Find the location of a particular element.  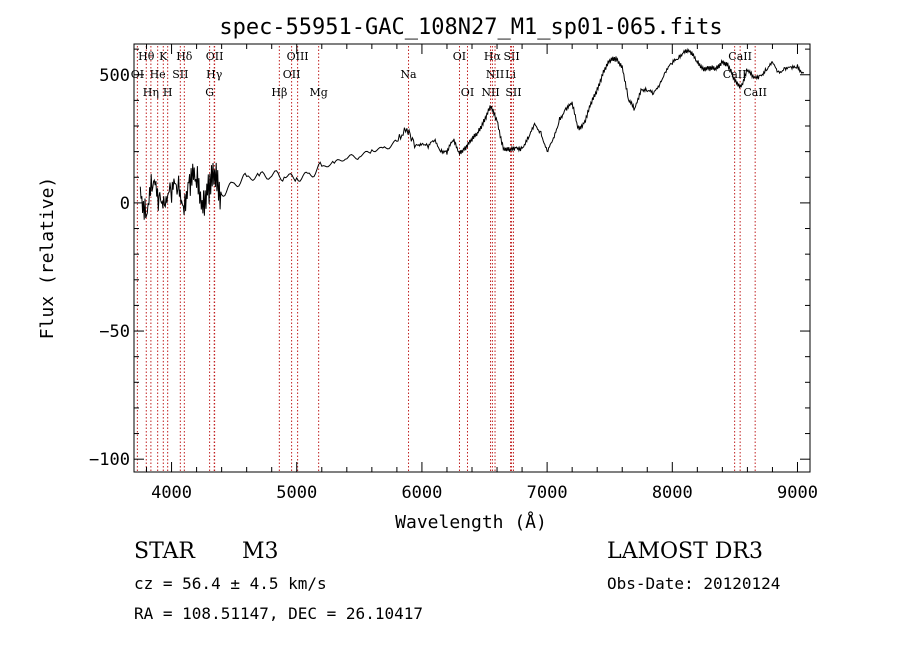

observation-date: Obs-Date: 20120124 is located at coordinates (694, 583).